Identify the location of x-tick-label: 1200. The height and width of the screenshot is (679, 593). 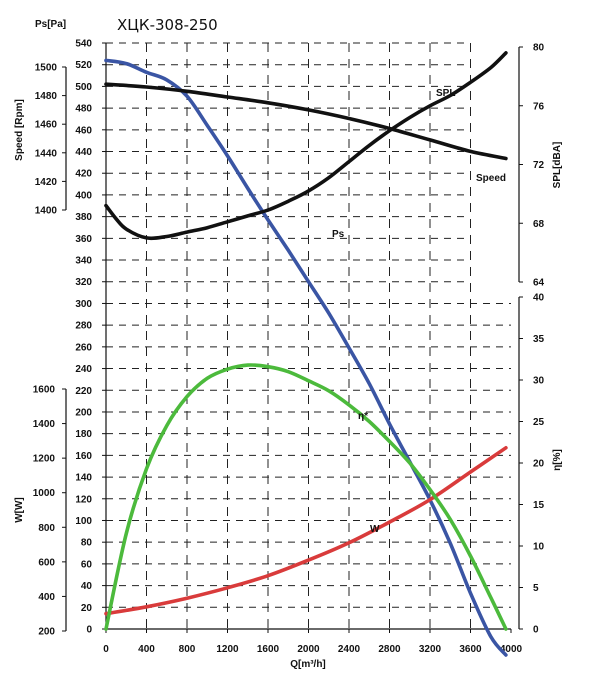
(227, 649).